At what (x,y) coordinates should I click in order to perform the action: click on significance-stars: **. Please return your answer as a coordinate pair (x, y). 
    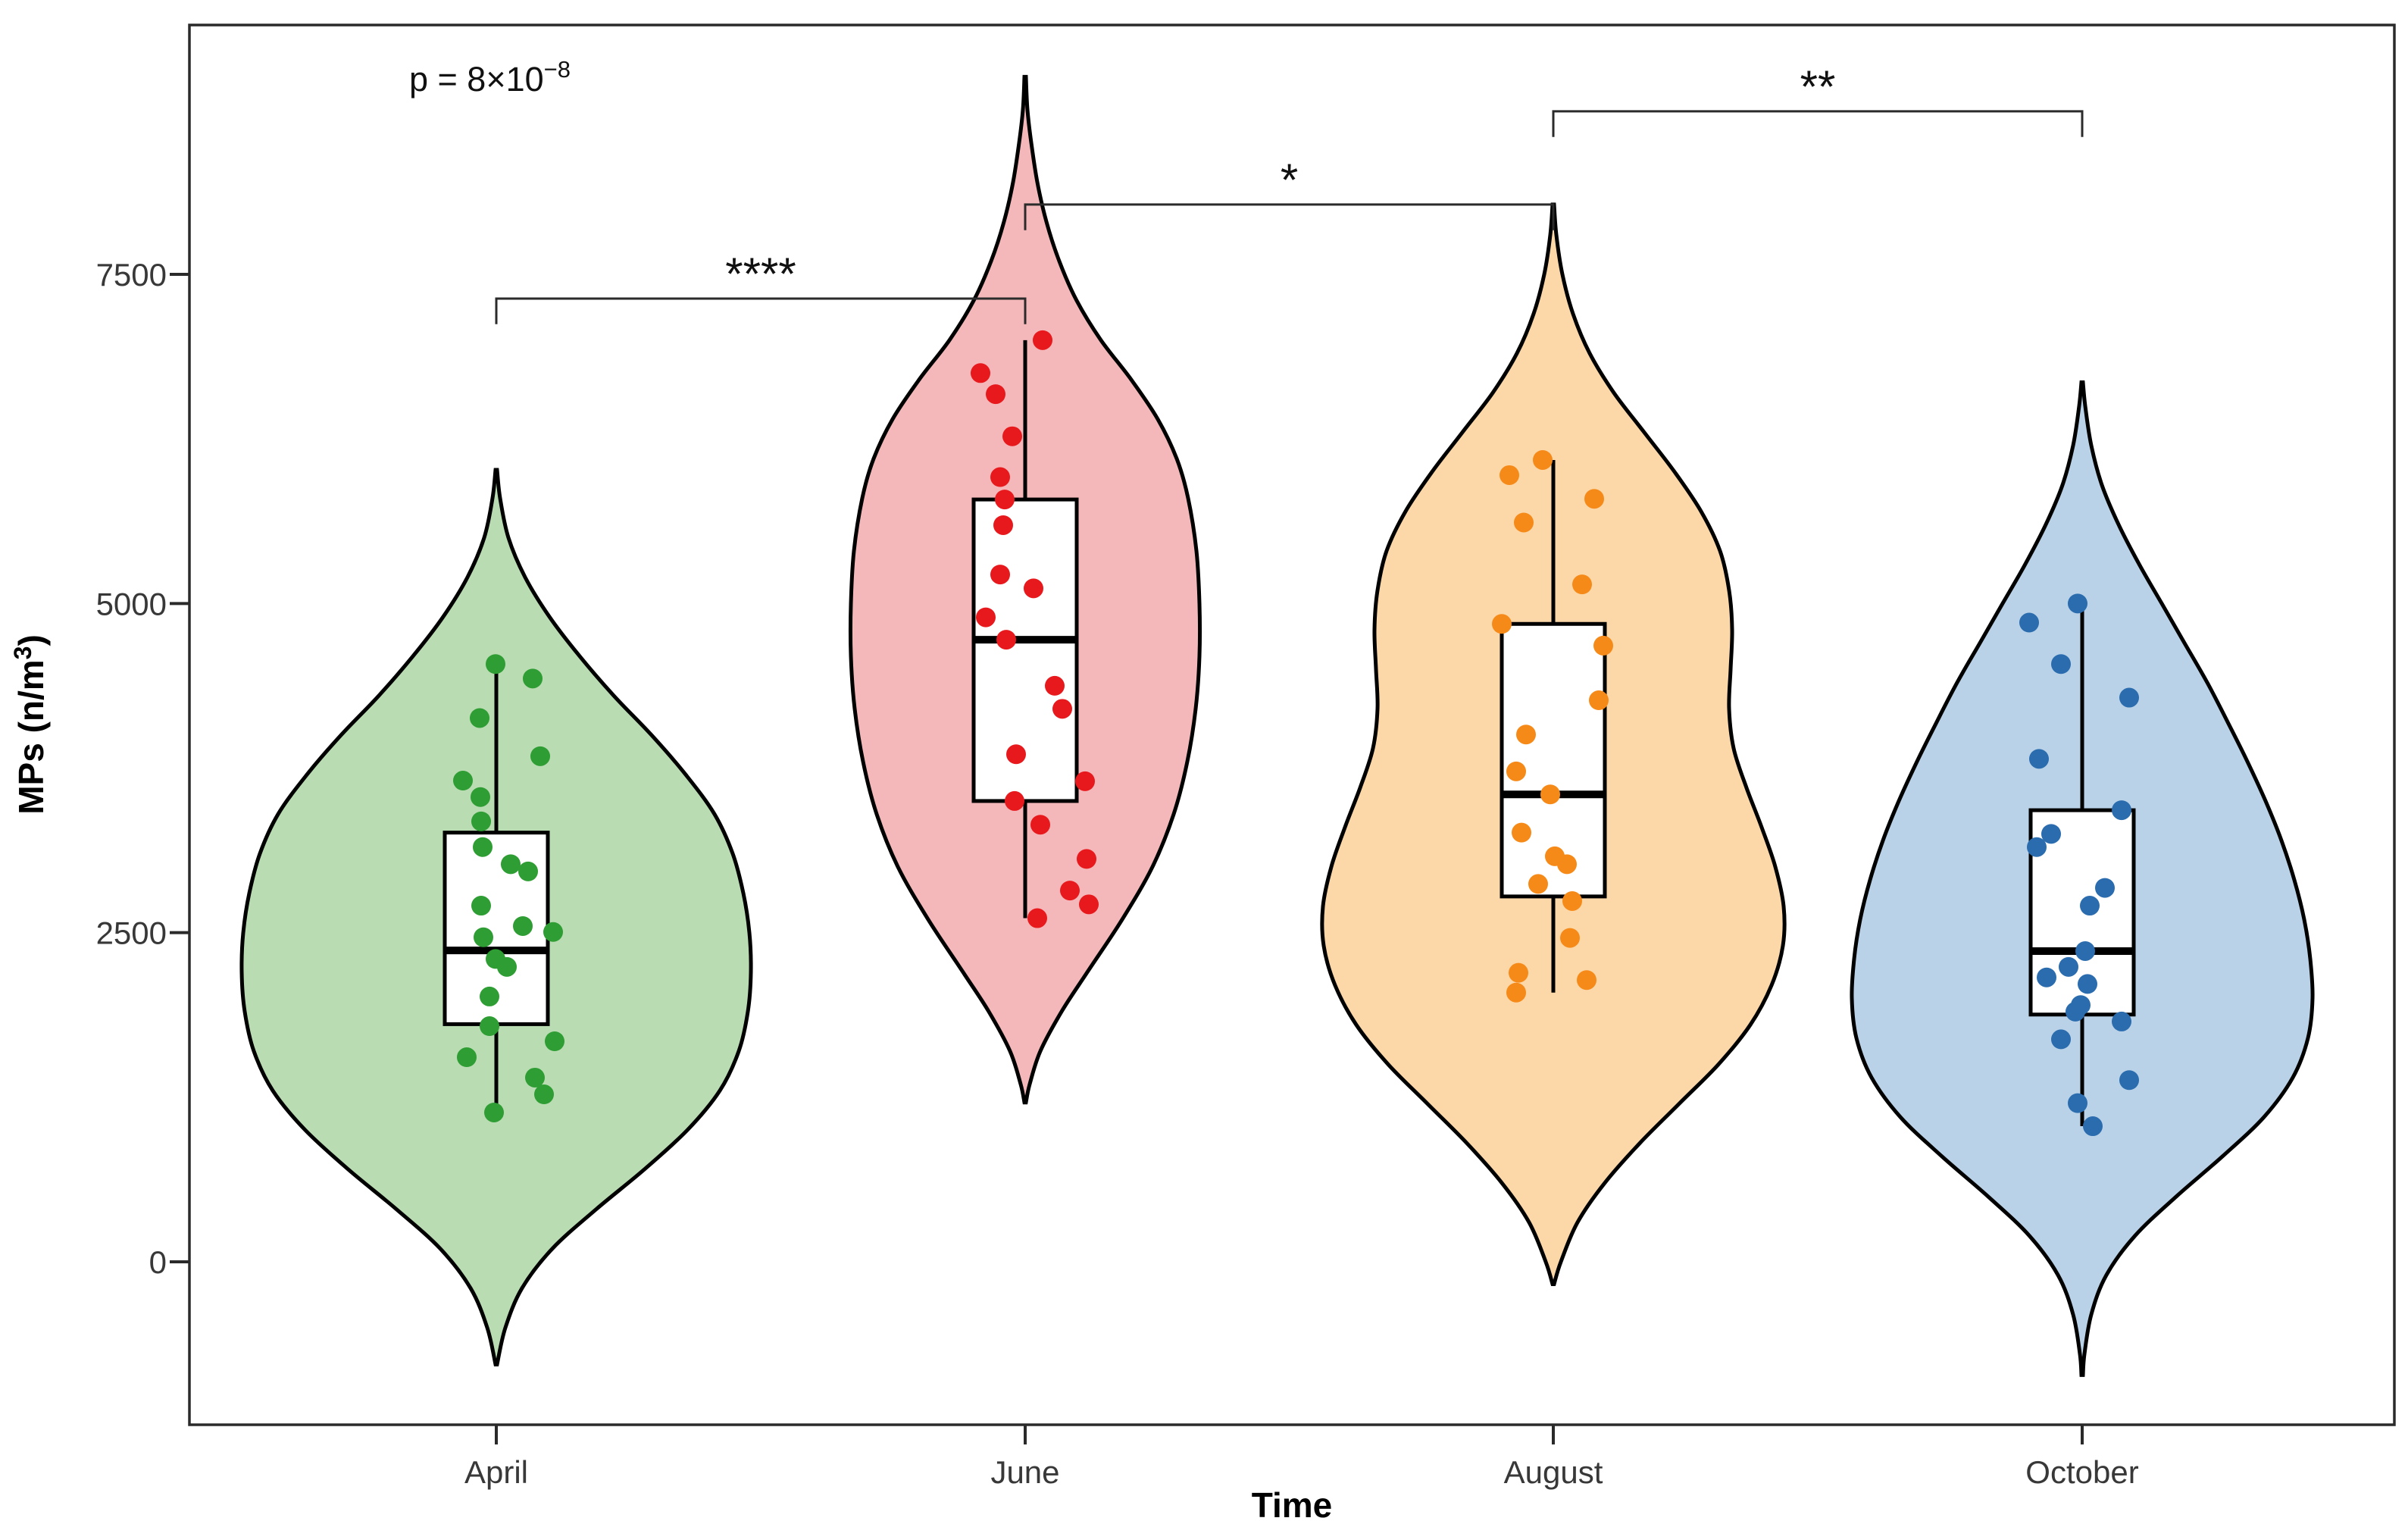
    Looking at the image, I should click on (1818, 86).